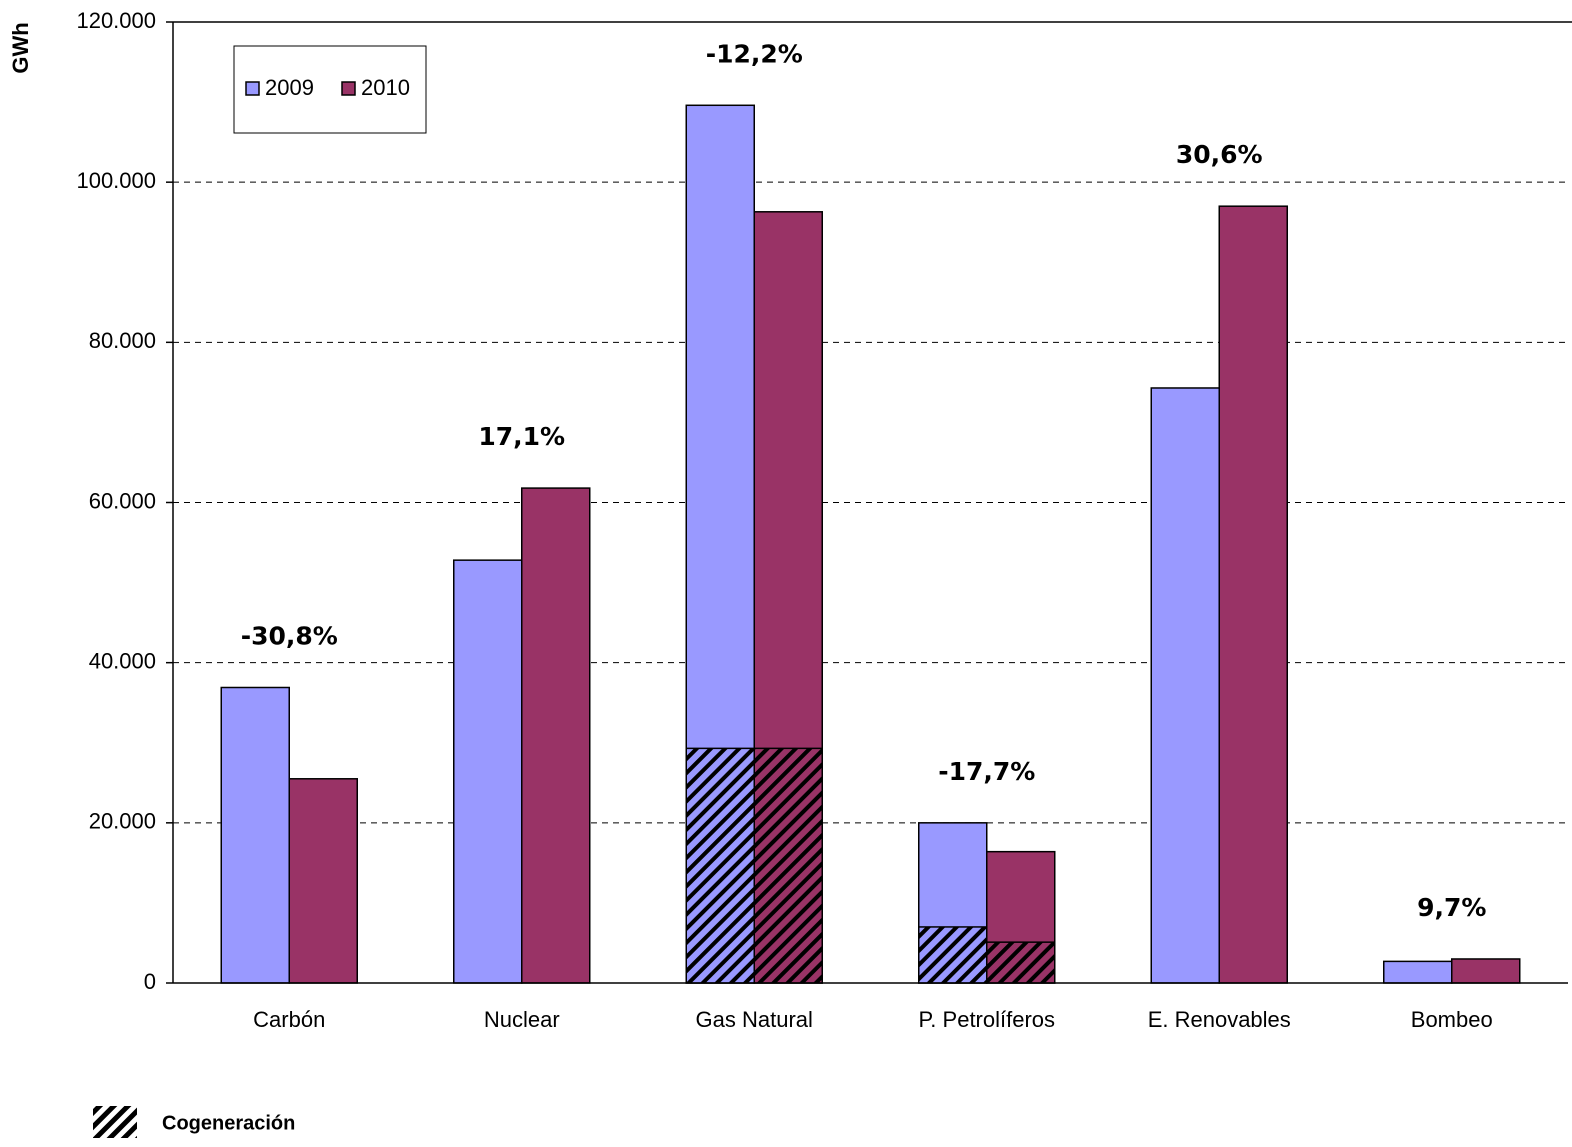  What do you see at coordinates (150, 981) in the screenshot?
I see `y-tick-label: 0` at bounding box center [150, 981].